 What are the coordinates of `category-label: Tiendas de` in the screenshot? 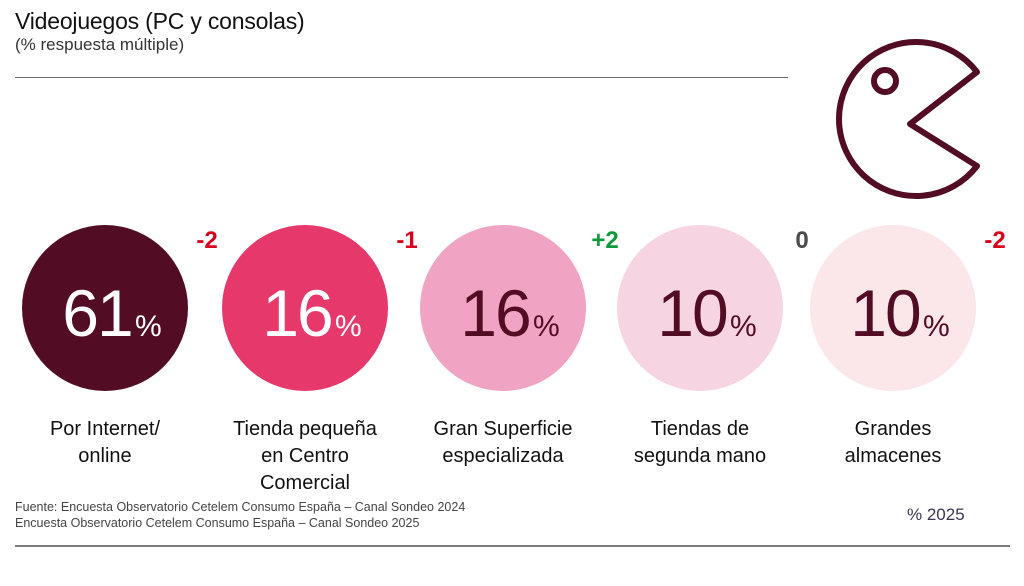 It's located at (700, 429).